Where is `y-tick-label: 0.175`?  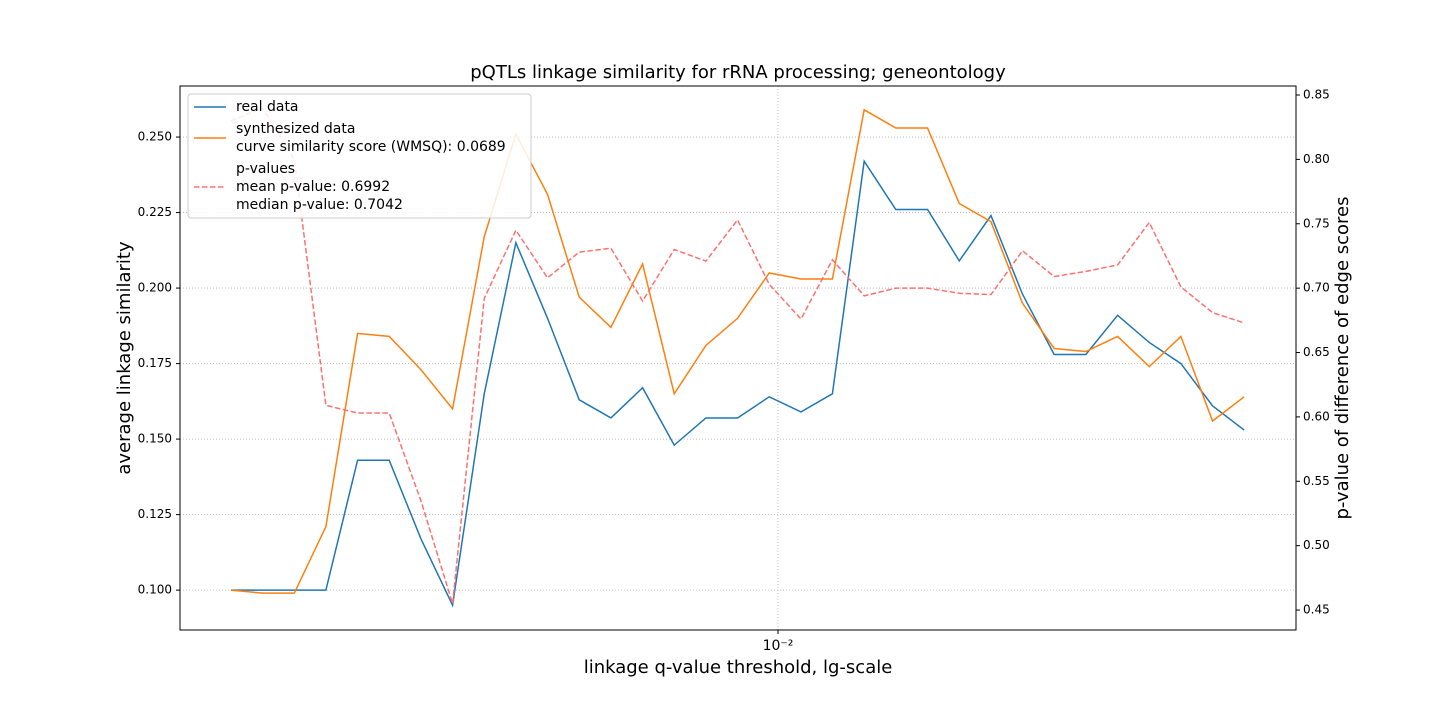
y-tick-label: 0.175 is located at coordinates (155, 363).